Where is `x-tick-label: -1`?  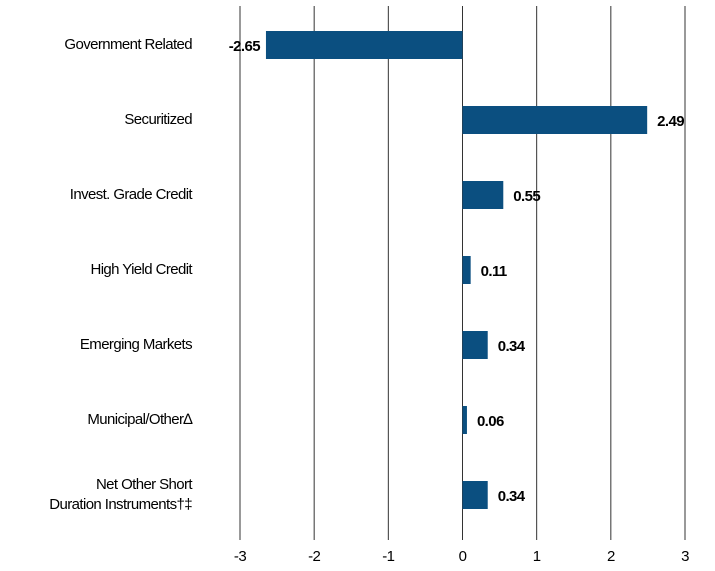 x-tick-label: -1 is located at coordinates (388, 556).